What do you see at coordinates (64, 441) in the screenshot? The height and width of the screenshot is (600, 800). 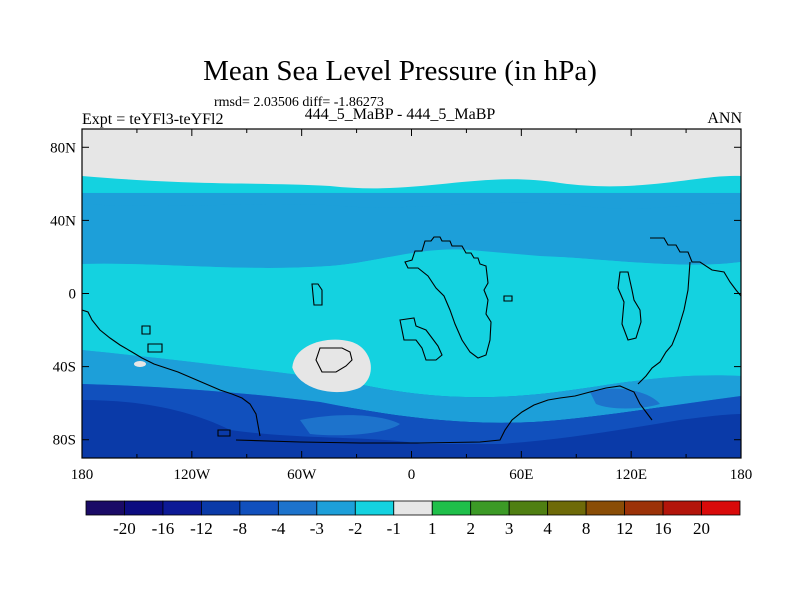 I see `y-tick-label: 80S` at bounding box center [64, 441].